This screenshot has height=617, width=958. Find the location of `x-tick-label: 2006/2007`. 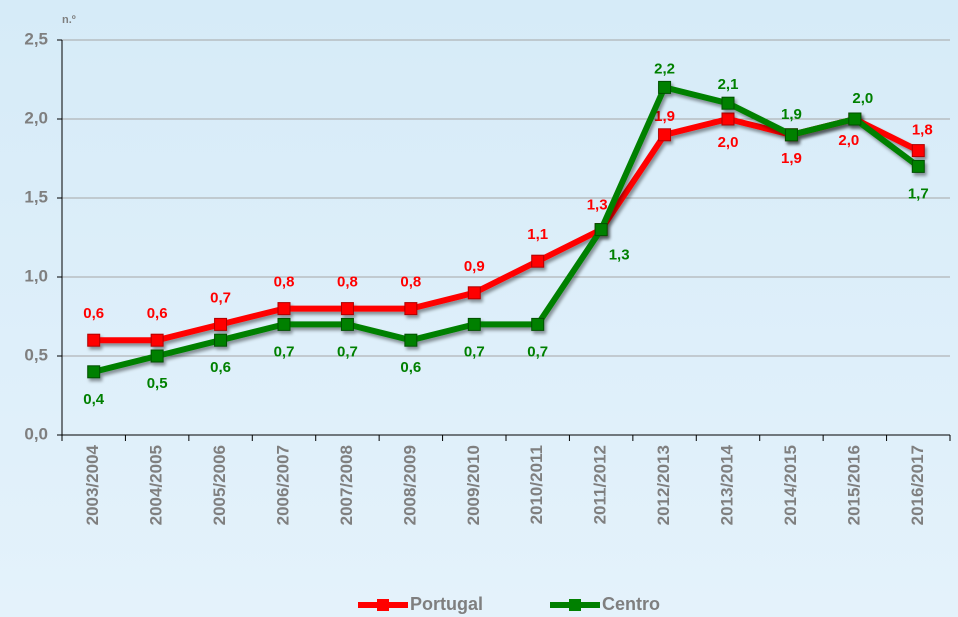

x-tick-label: 2006/2007 is located at coordinates (282, 485).